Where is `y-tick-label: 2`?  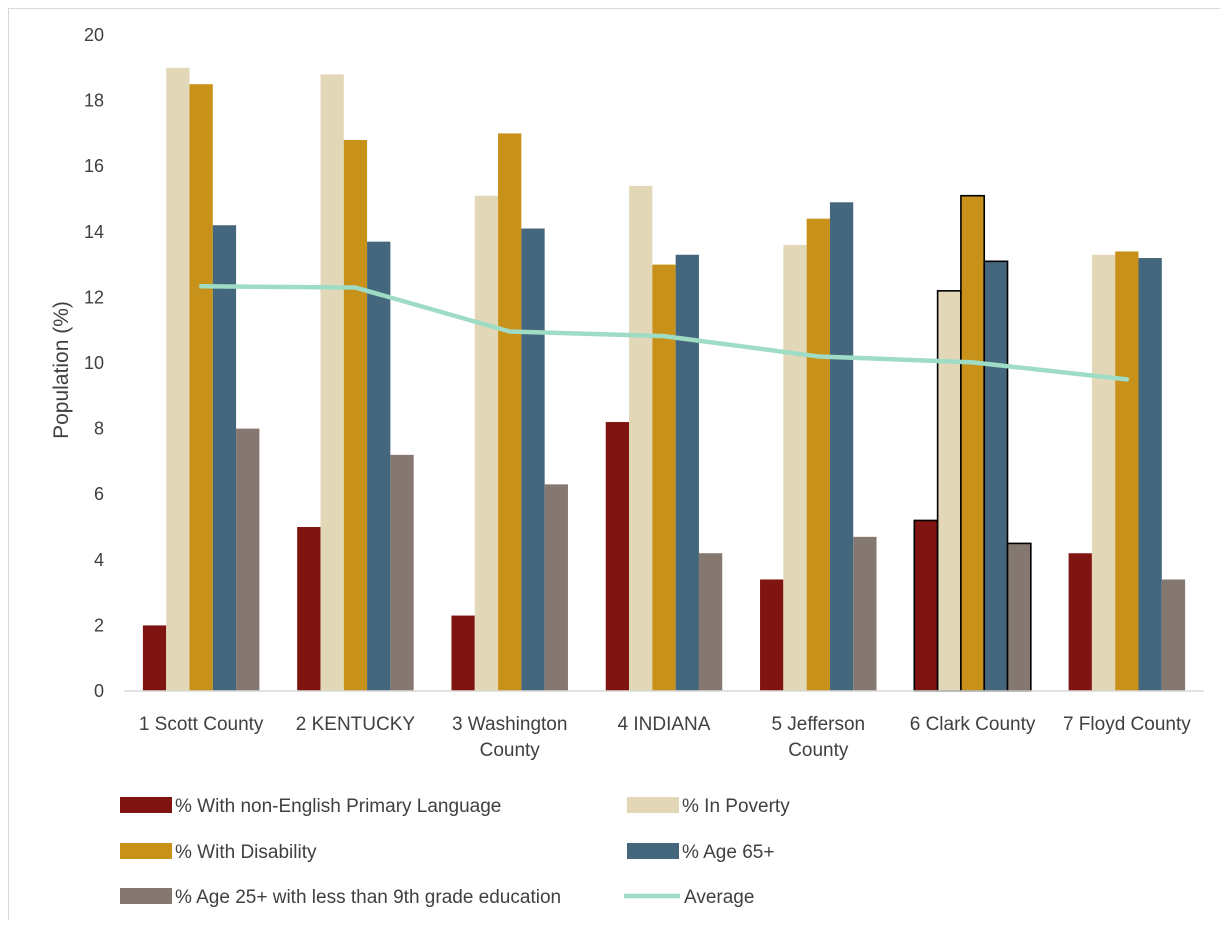 y-tick-label: 2 is located at coordinates (99, 625).